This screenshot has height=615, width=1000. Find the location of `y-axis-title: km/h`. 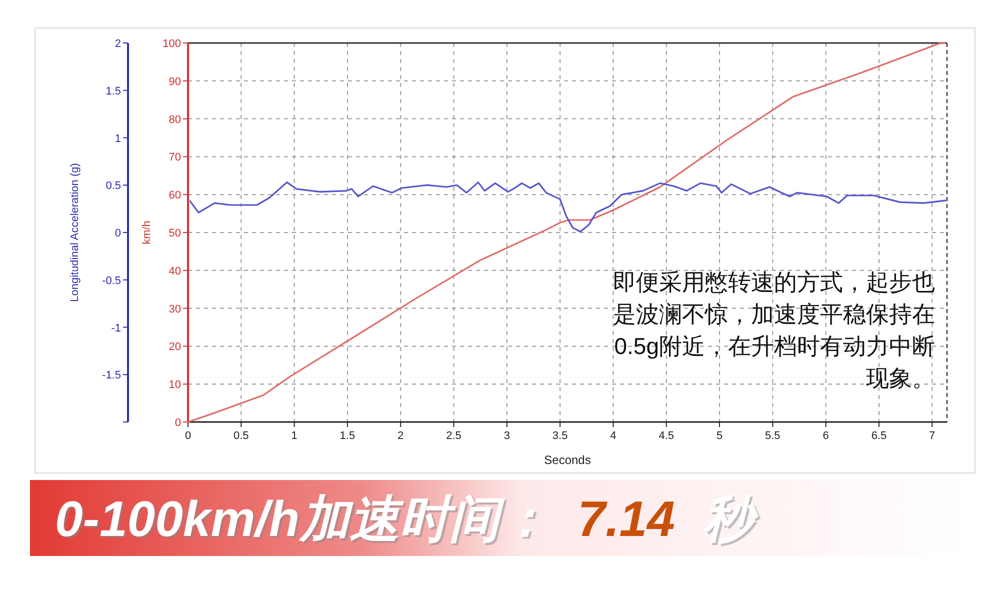

y-axis-title: km/h is located at coordinates (147, 232).